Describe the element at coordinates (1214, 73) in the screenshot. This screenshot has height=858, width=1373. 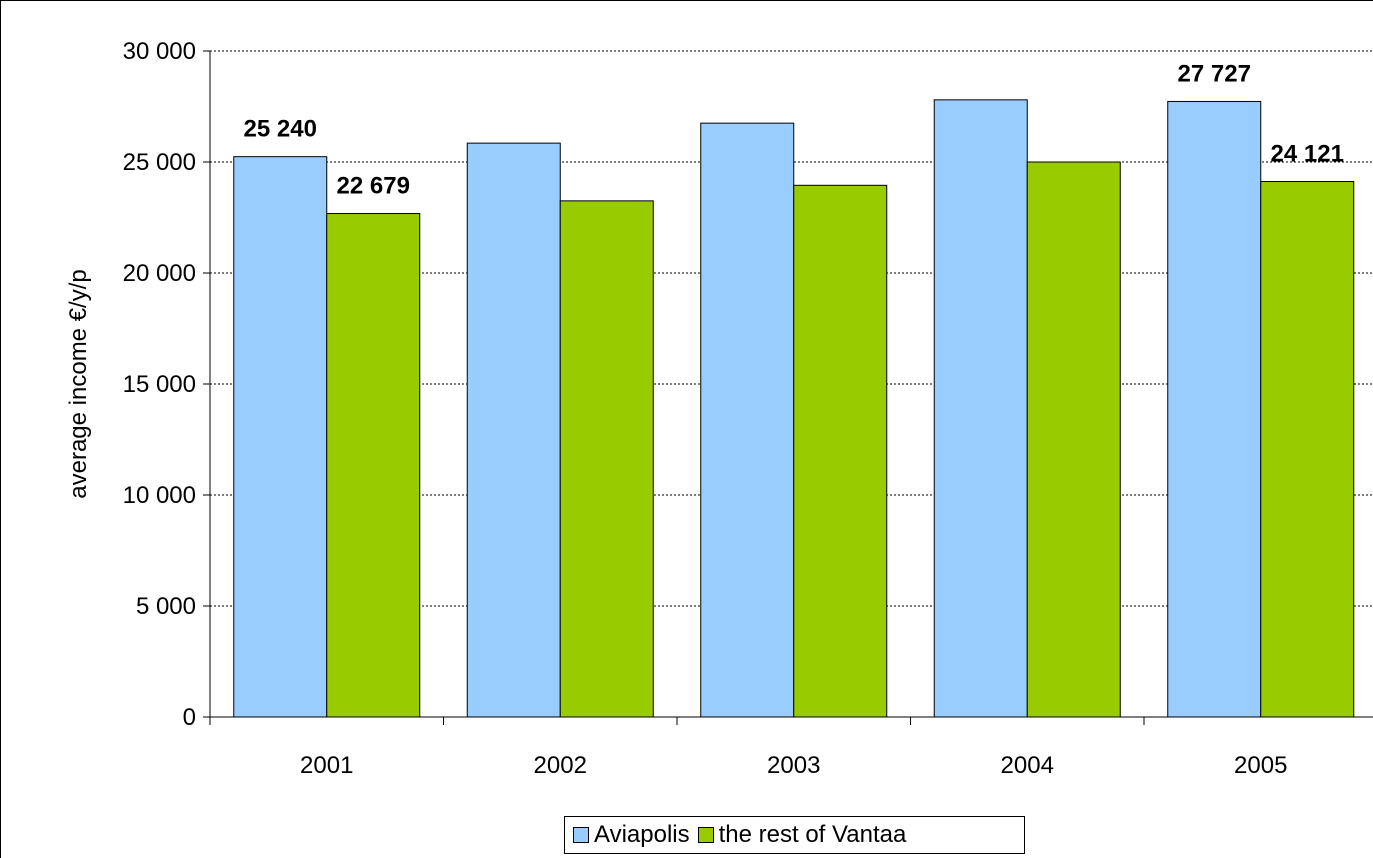
I see `data-label: 27 727` at that location.